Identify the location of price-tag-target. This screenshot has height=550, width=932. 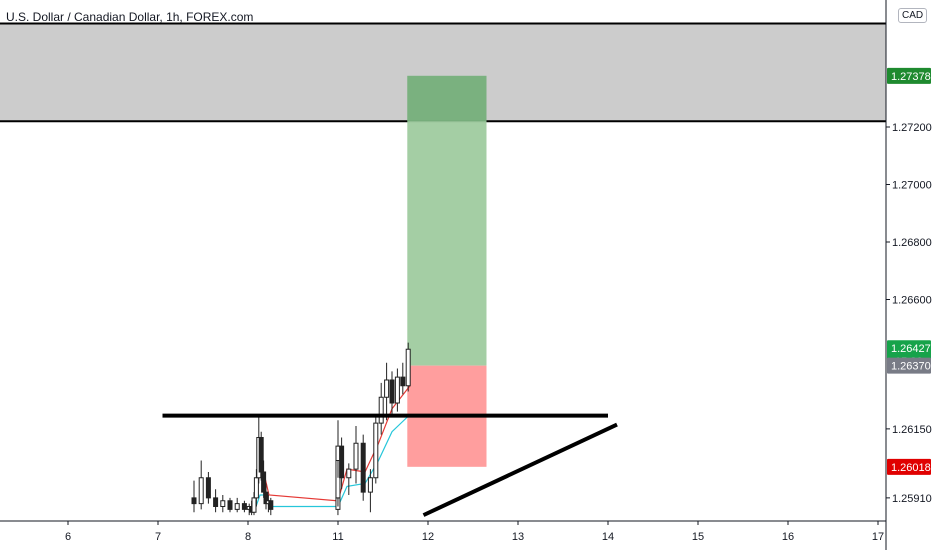
(909, 75).